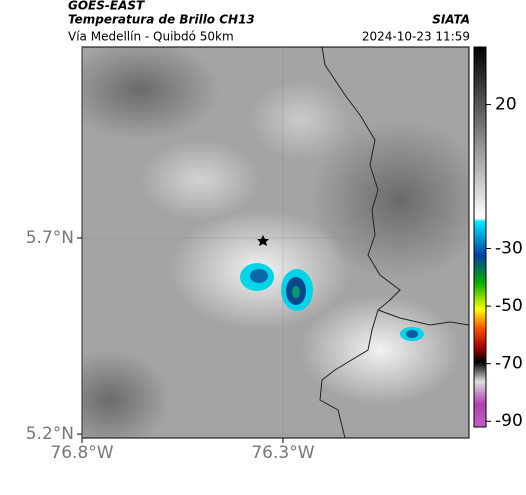 The image size is (526, 495). I want to click on colorbar-tick-label: -50, so click(509, 306).